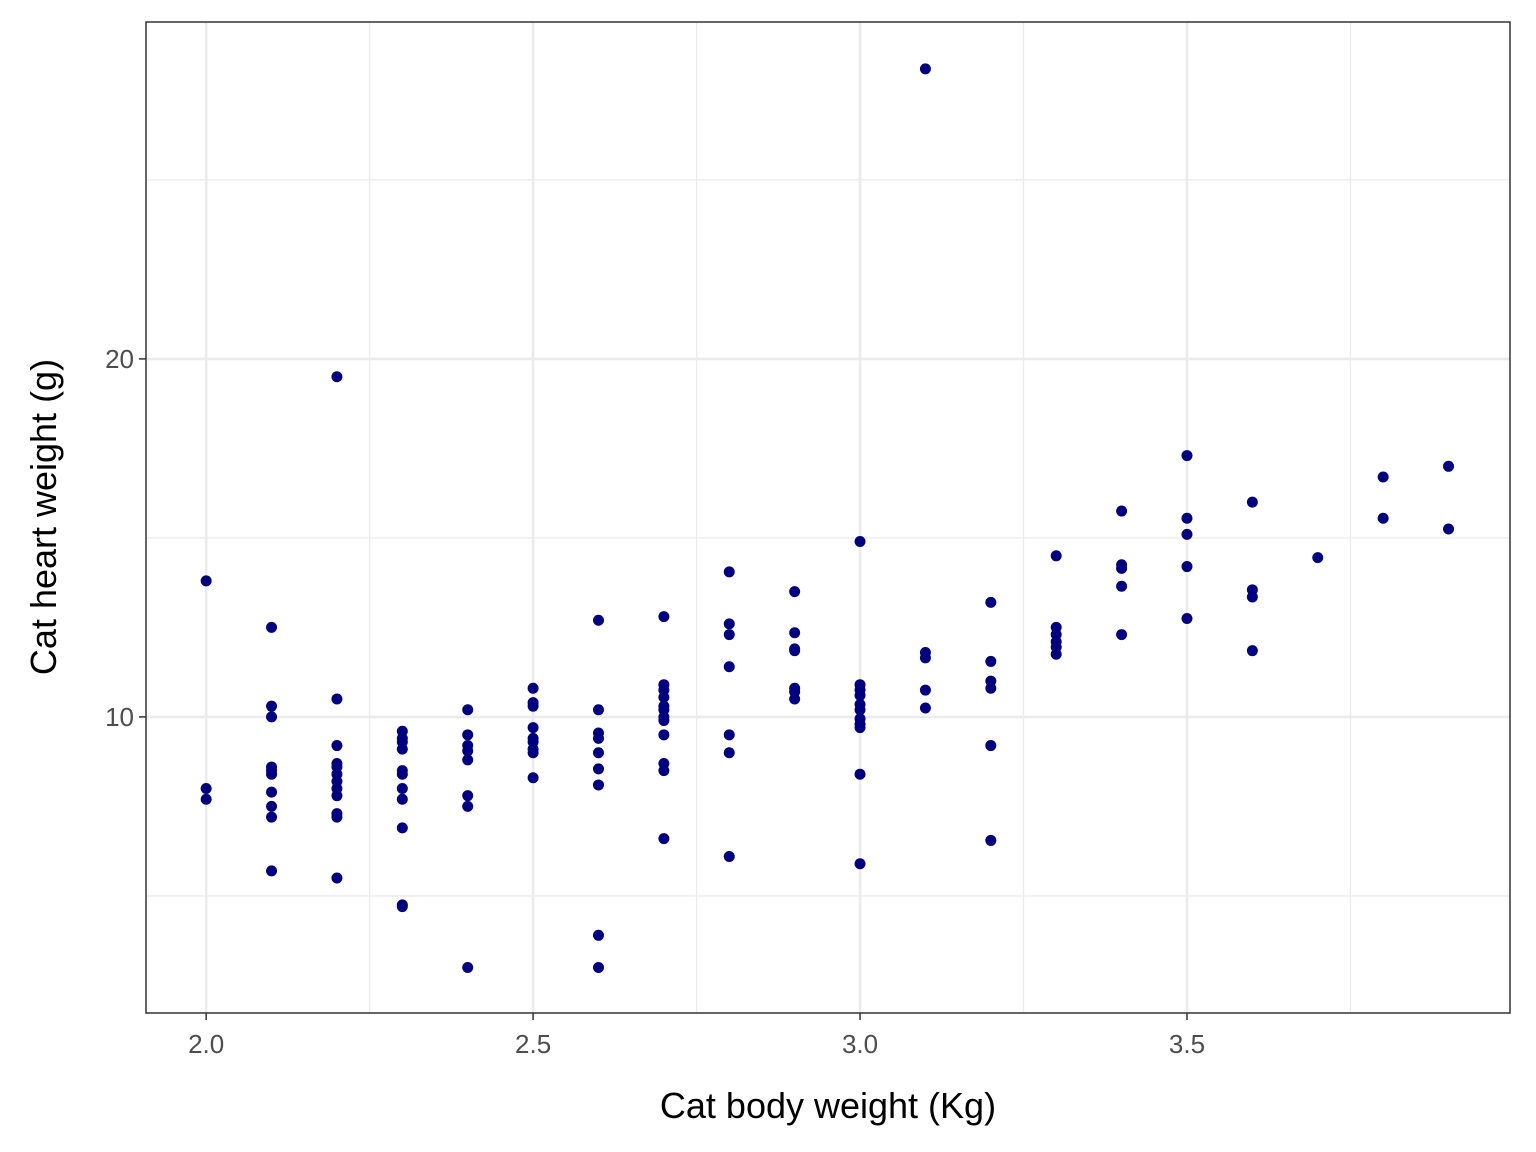  I want to click on x-tick-label: 2.0, so click(206, 1044).